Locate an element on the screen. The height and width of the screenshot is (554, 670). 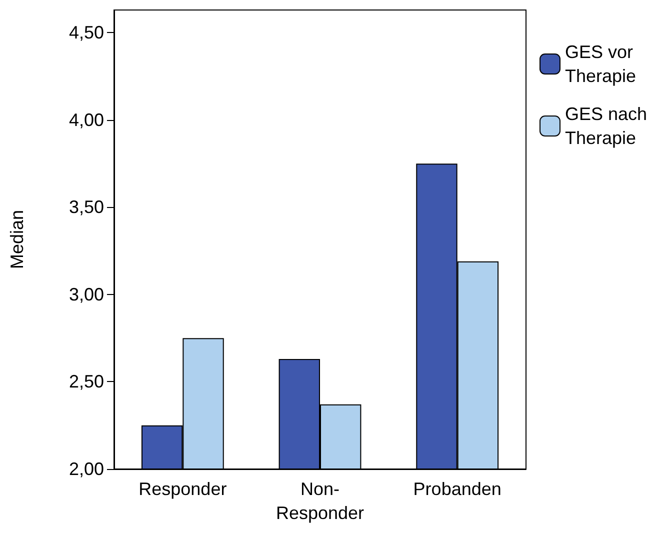
x-tick-label: Responder is located at coordinates (182, 489).